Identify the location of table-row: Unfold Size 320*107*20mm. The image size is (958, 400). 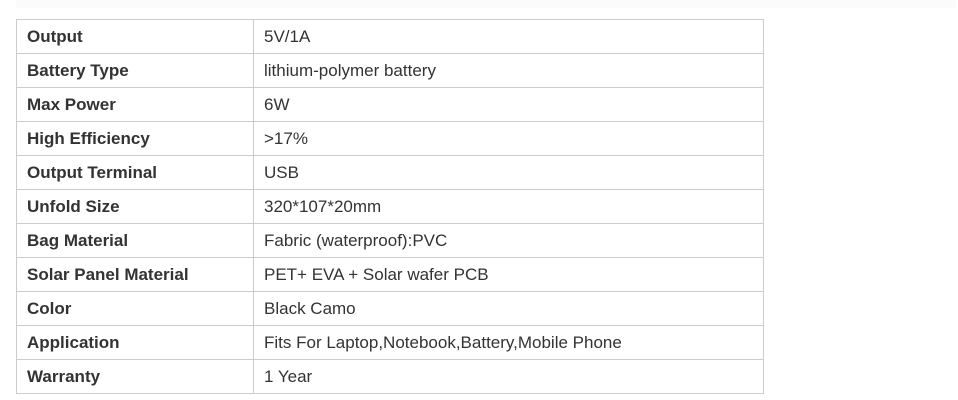
(390, 206).